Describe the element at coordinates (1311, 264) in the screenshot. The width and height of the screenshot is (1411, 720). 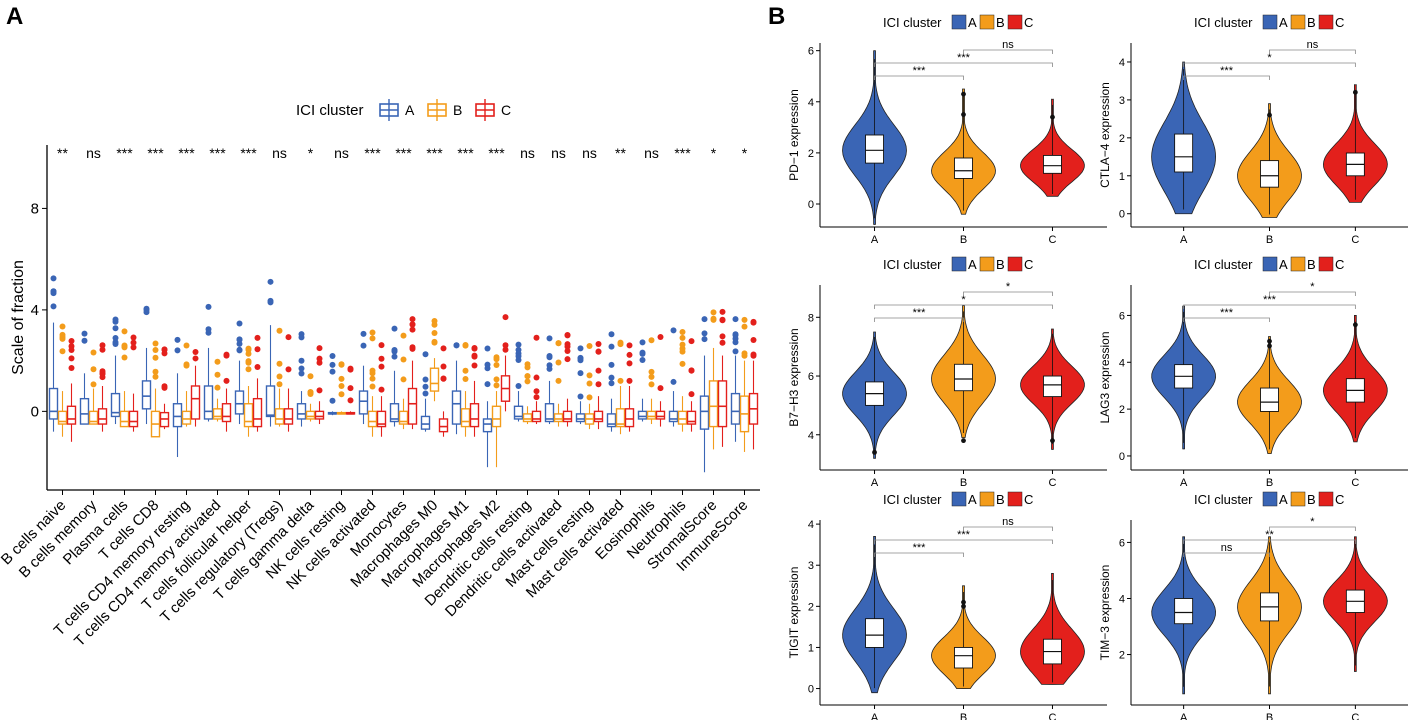
I see `legend-label-B: B` at that location.